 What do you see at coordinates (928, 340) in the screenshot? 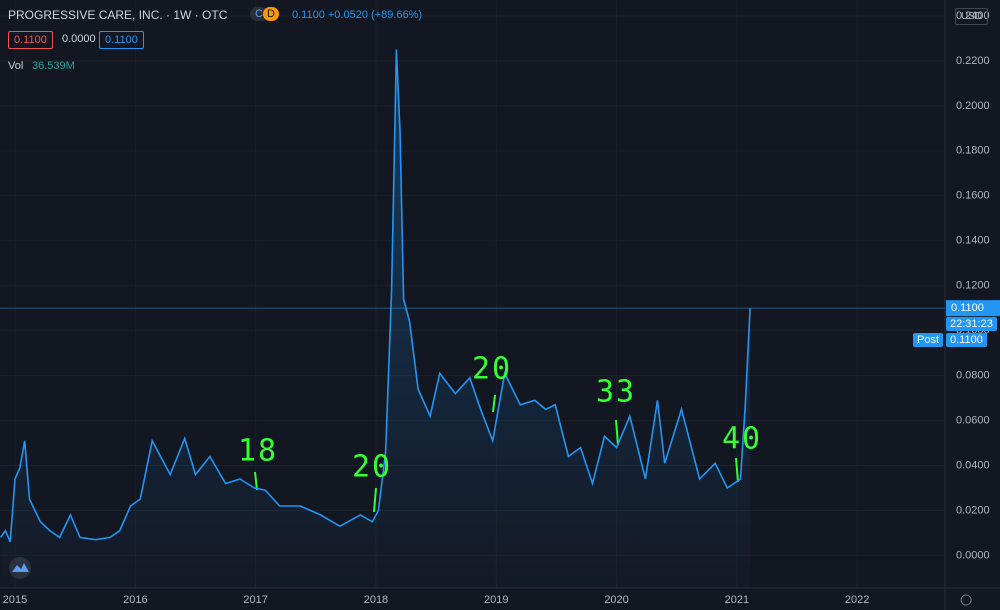
I see `post-tag: Post` at bounding box center [928, 340].